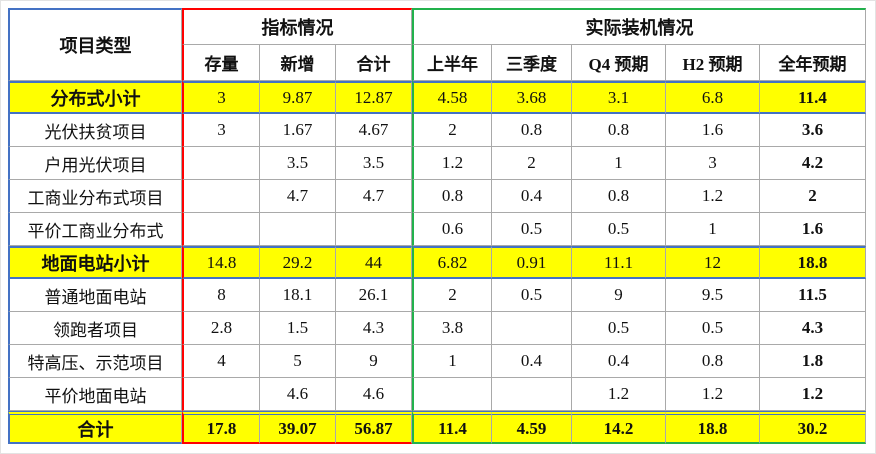 The height and width of the screenshot is (454, 876). What do you see at coordinates (298, 361) in the screenshot?
I see `cell-value: 5` at bounding box center [298, 361].